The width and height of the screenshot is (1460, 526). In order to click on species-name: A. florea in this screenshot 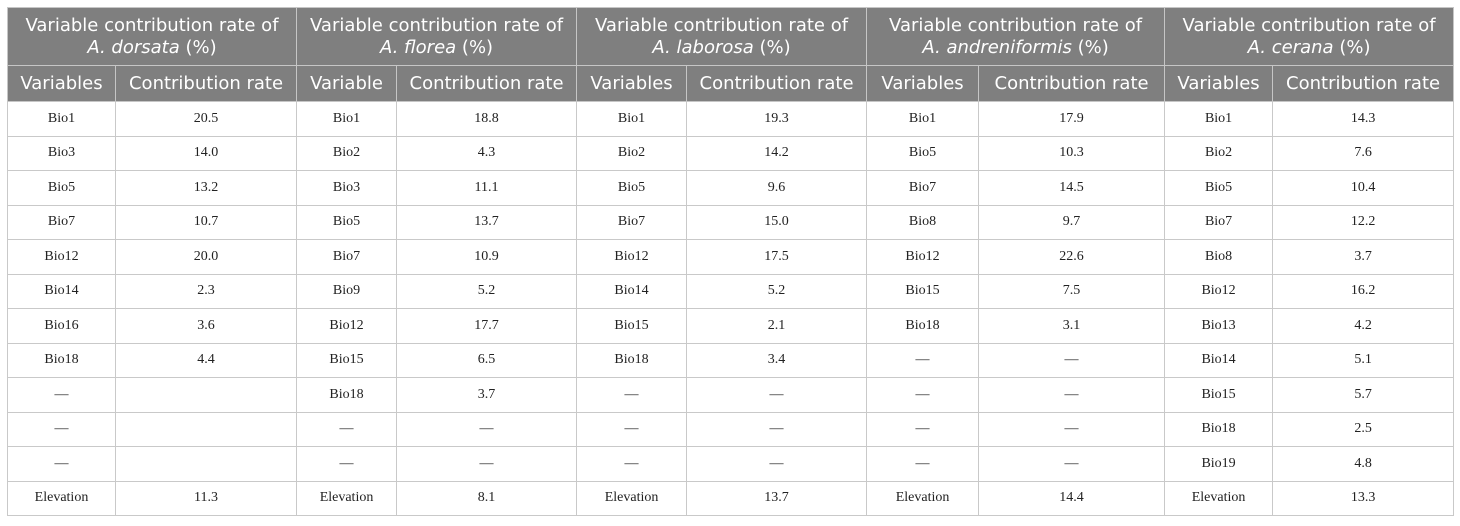, I will do `click(418, 47)`.